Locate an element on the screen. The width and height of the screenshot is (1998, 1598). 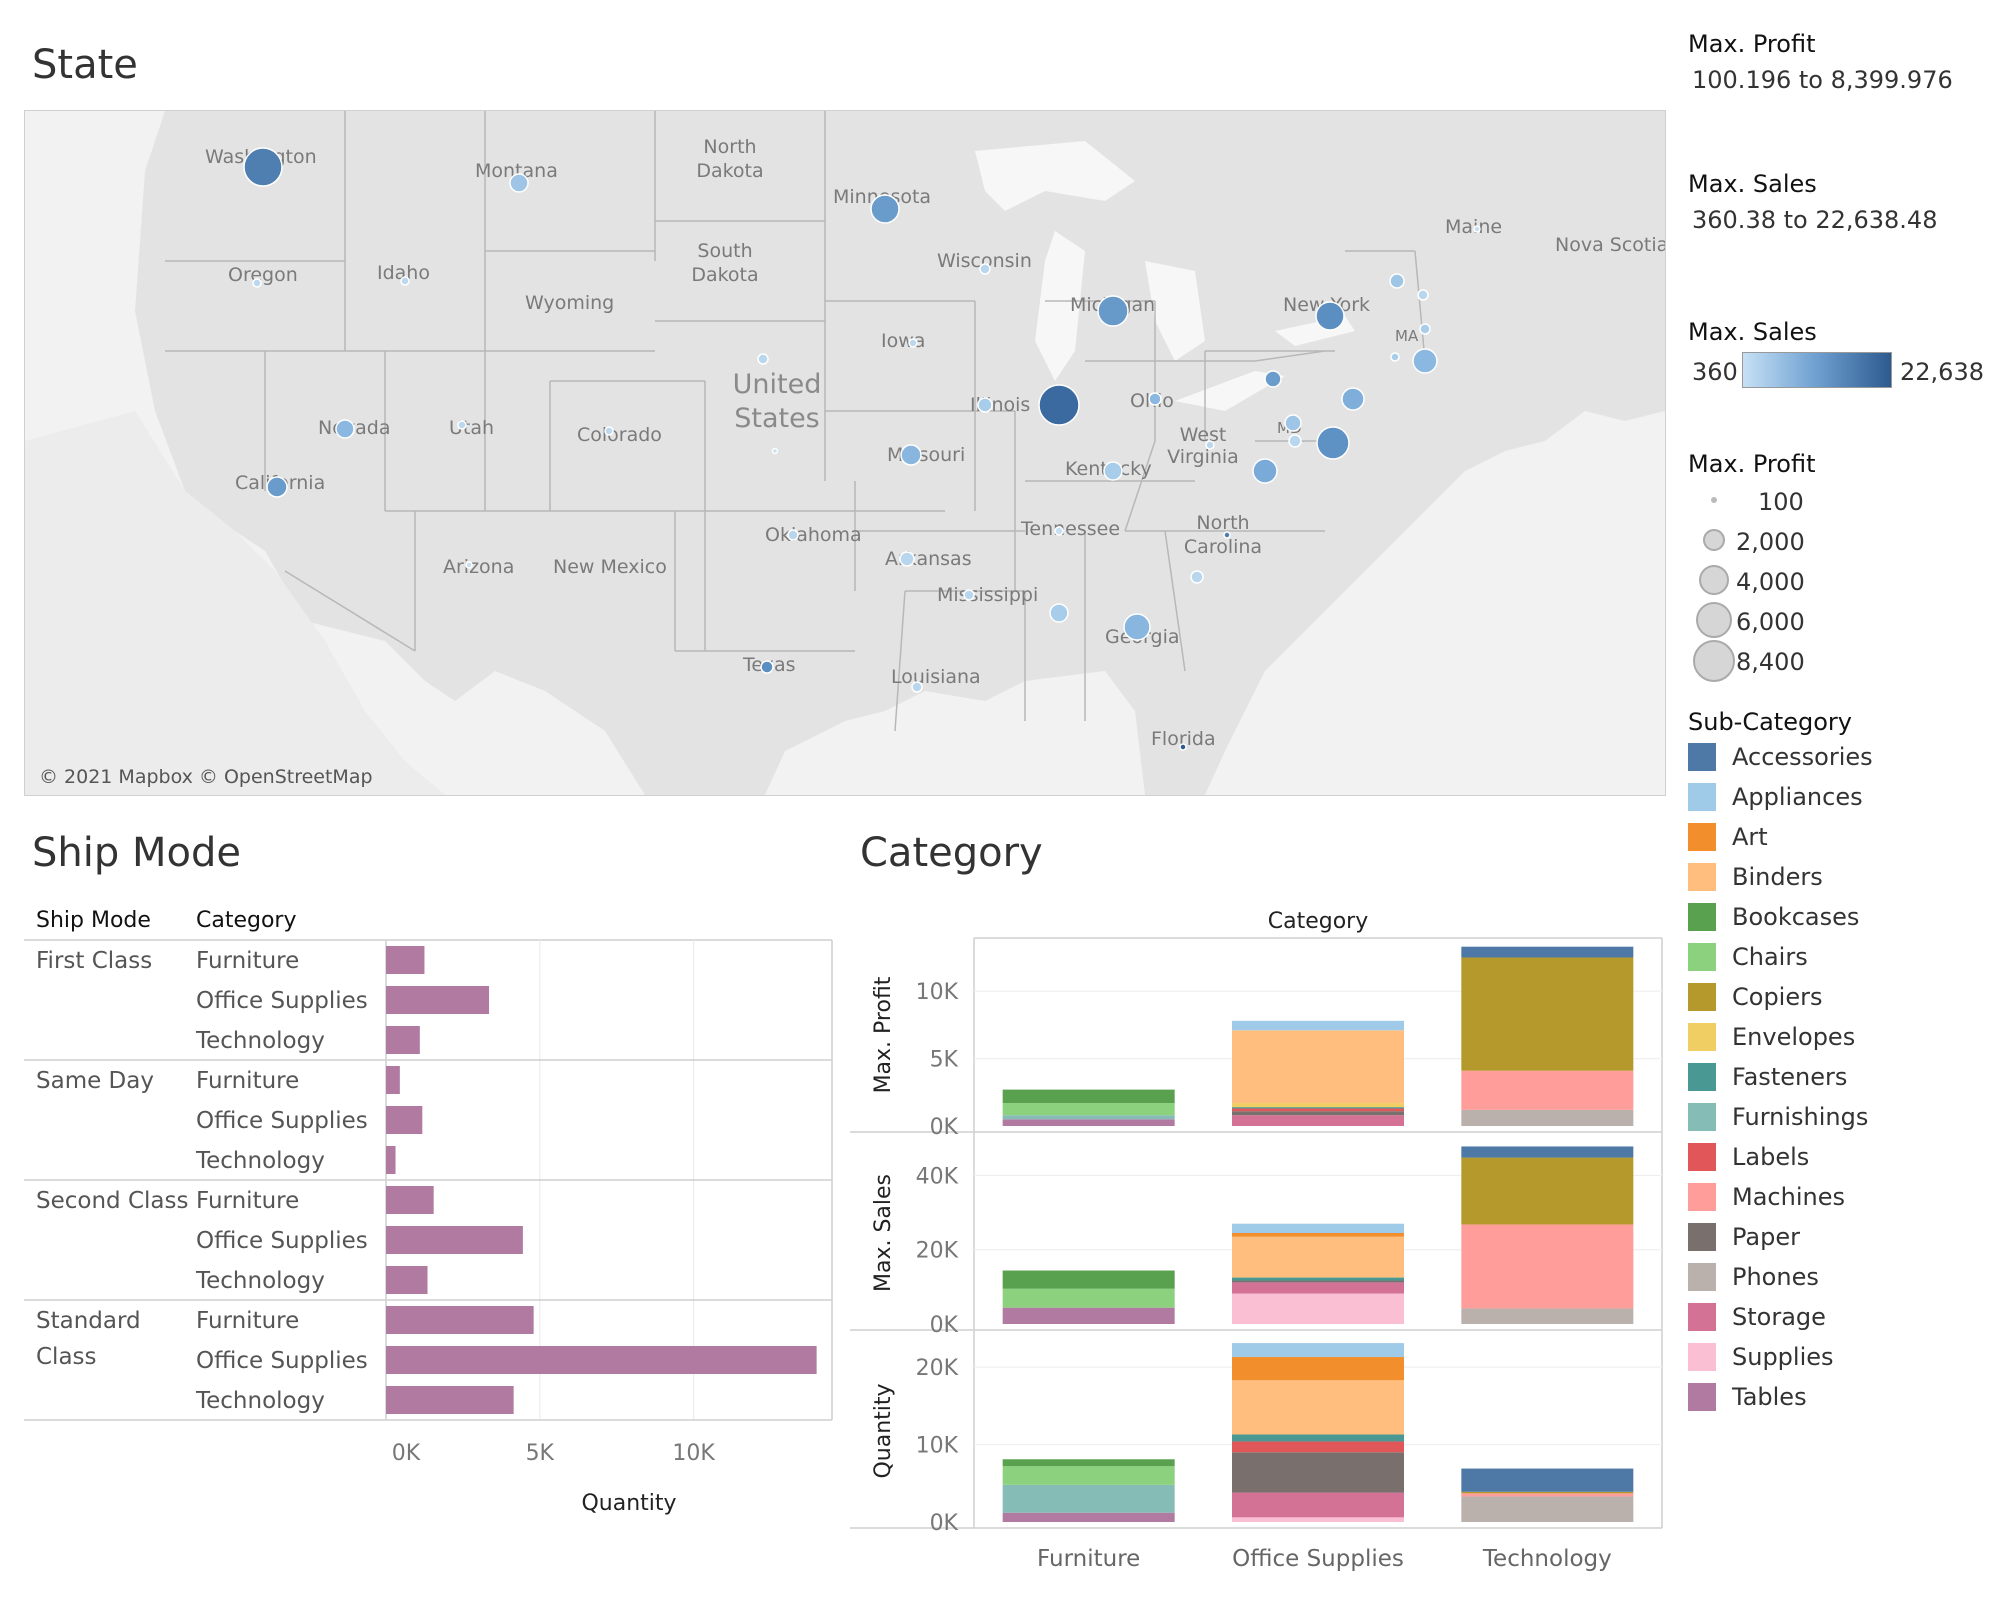
state-mark-texas is located at coordinates (767, 667).